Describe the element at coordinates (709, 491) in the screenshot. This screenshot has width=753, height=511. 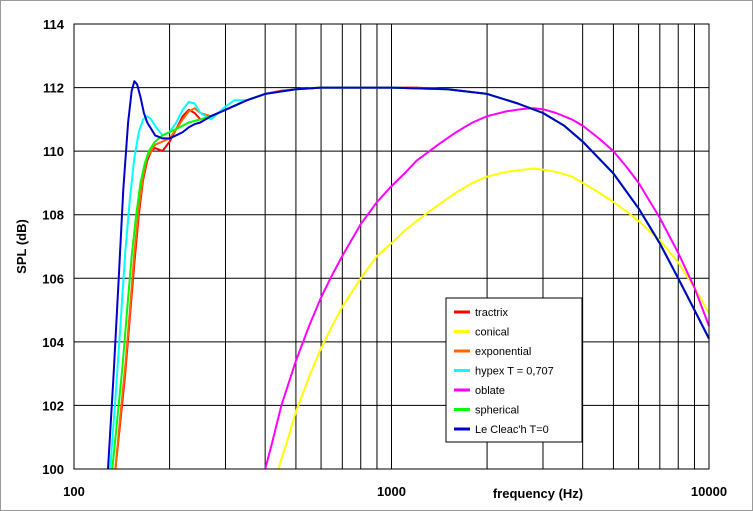
I see `x-tick-label: 10000` at that location.